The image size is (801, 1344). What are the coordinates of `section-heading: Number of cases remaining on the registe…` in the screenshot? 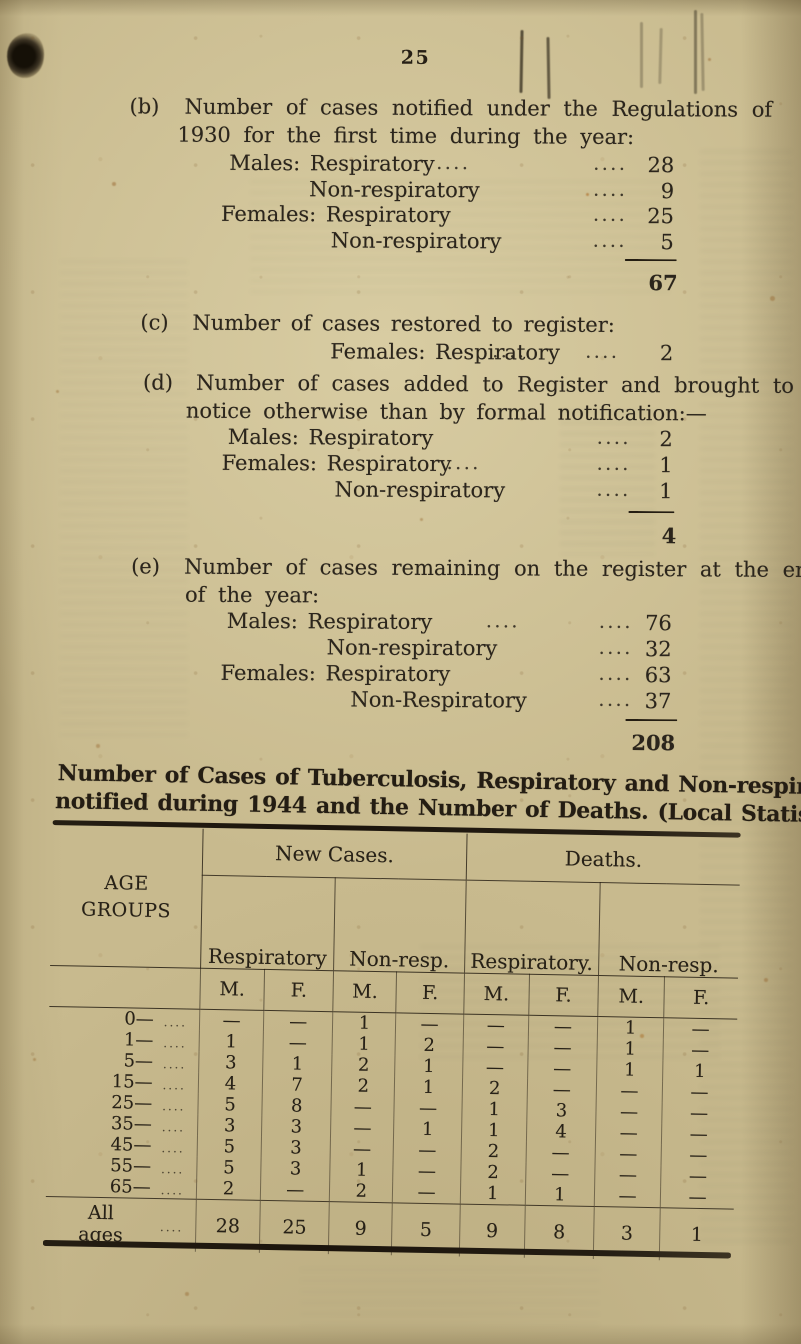 It's located at (492, 568).